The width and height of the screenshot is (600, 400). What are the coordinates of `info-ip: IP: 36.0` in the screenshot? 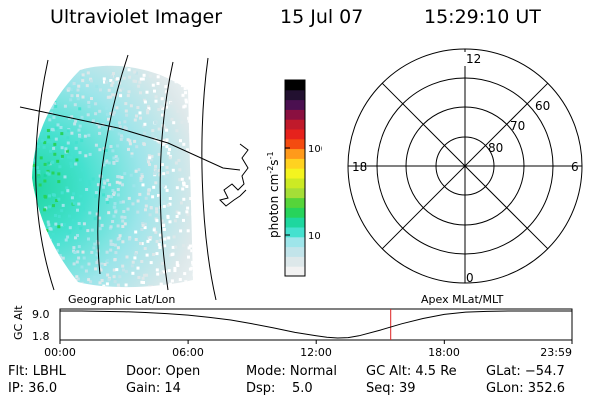 It's located at (33, 388).